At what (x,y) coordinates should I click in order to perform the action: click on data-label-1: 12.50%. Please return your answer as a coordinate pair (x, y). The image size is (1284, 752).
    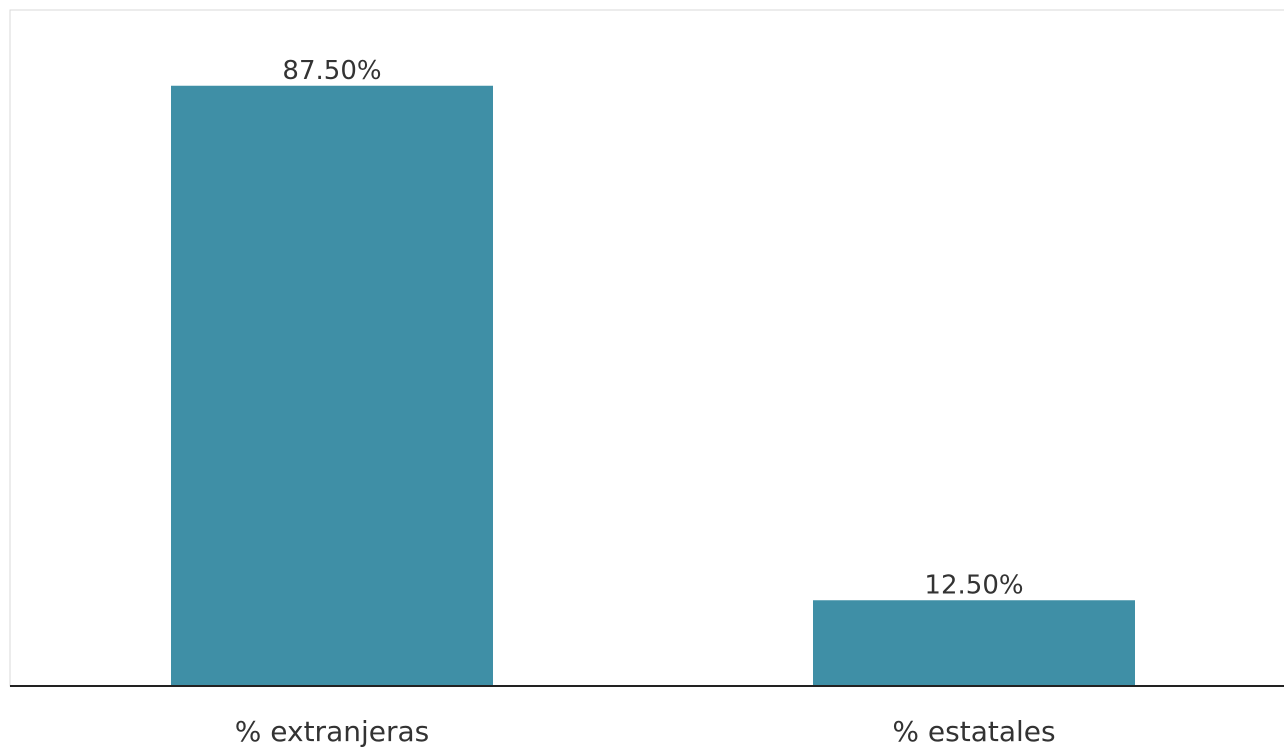
    Looking at the image, I should click on (973, 585).